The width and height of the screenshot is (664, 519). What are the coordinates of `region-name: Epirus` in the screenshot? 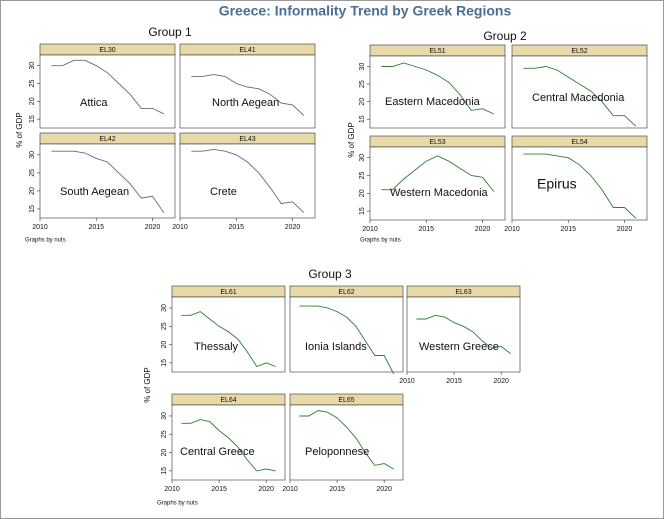 It's located at (557, 184).